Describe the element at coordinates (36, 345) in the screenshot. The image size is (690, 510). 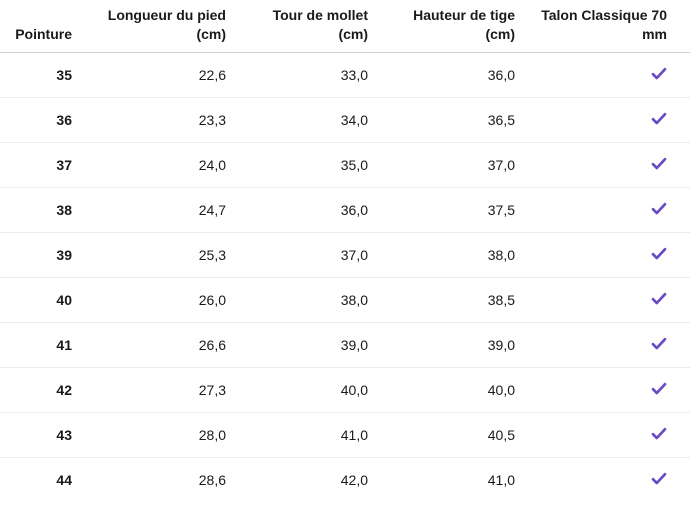
I see `cell-pointure: 41` at that location.